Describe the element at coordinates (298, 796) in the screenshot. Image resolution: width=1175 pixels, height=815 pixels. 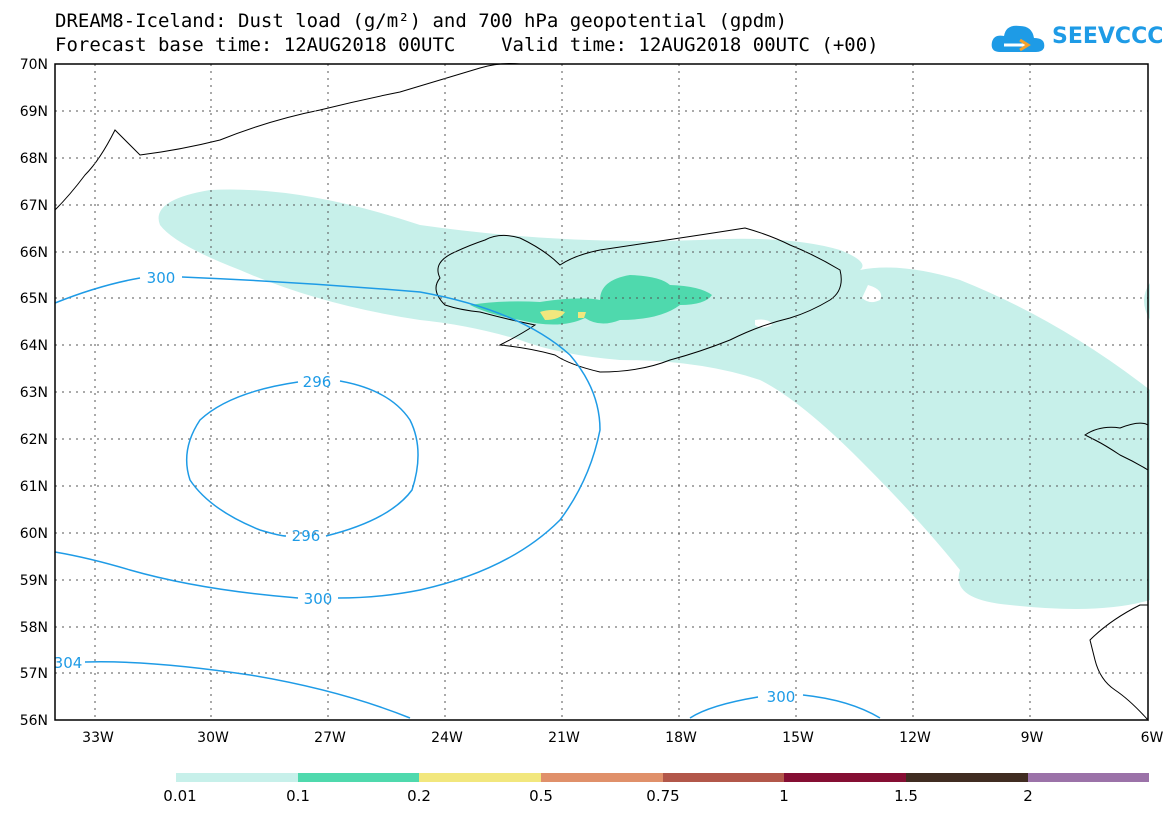
I see `colorbar-label: 0.1` at that location.